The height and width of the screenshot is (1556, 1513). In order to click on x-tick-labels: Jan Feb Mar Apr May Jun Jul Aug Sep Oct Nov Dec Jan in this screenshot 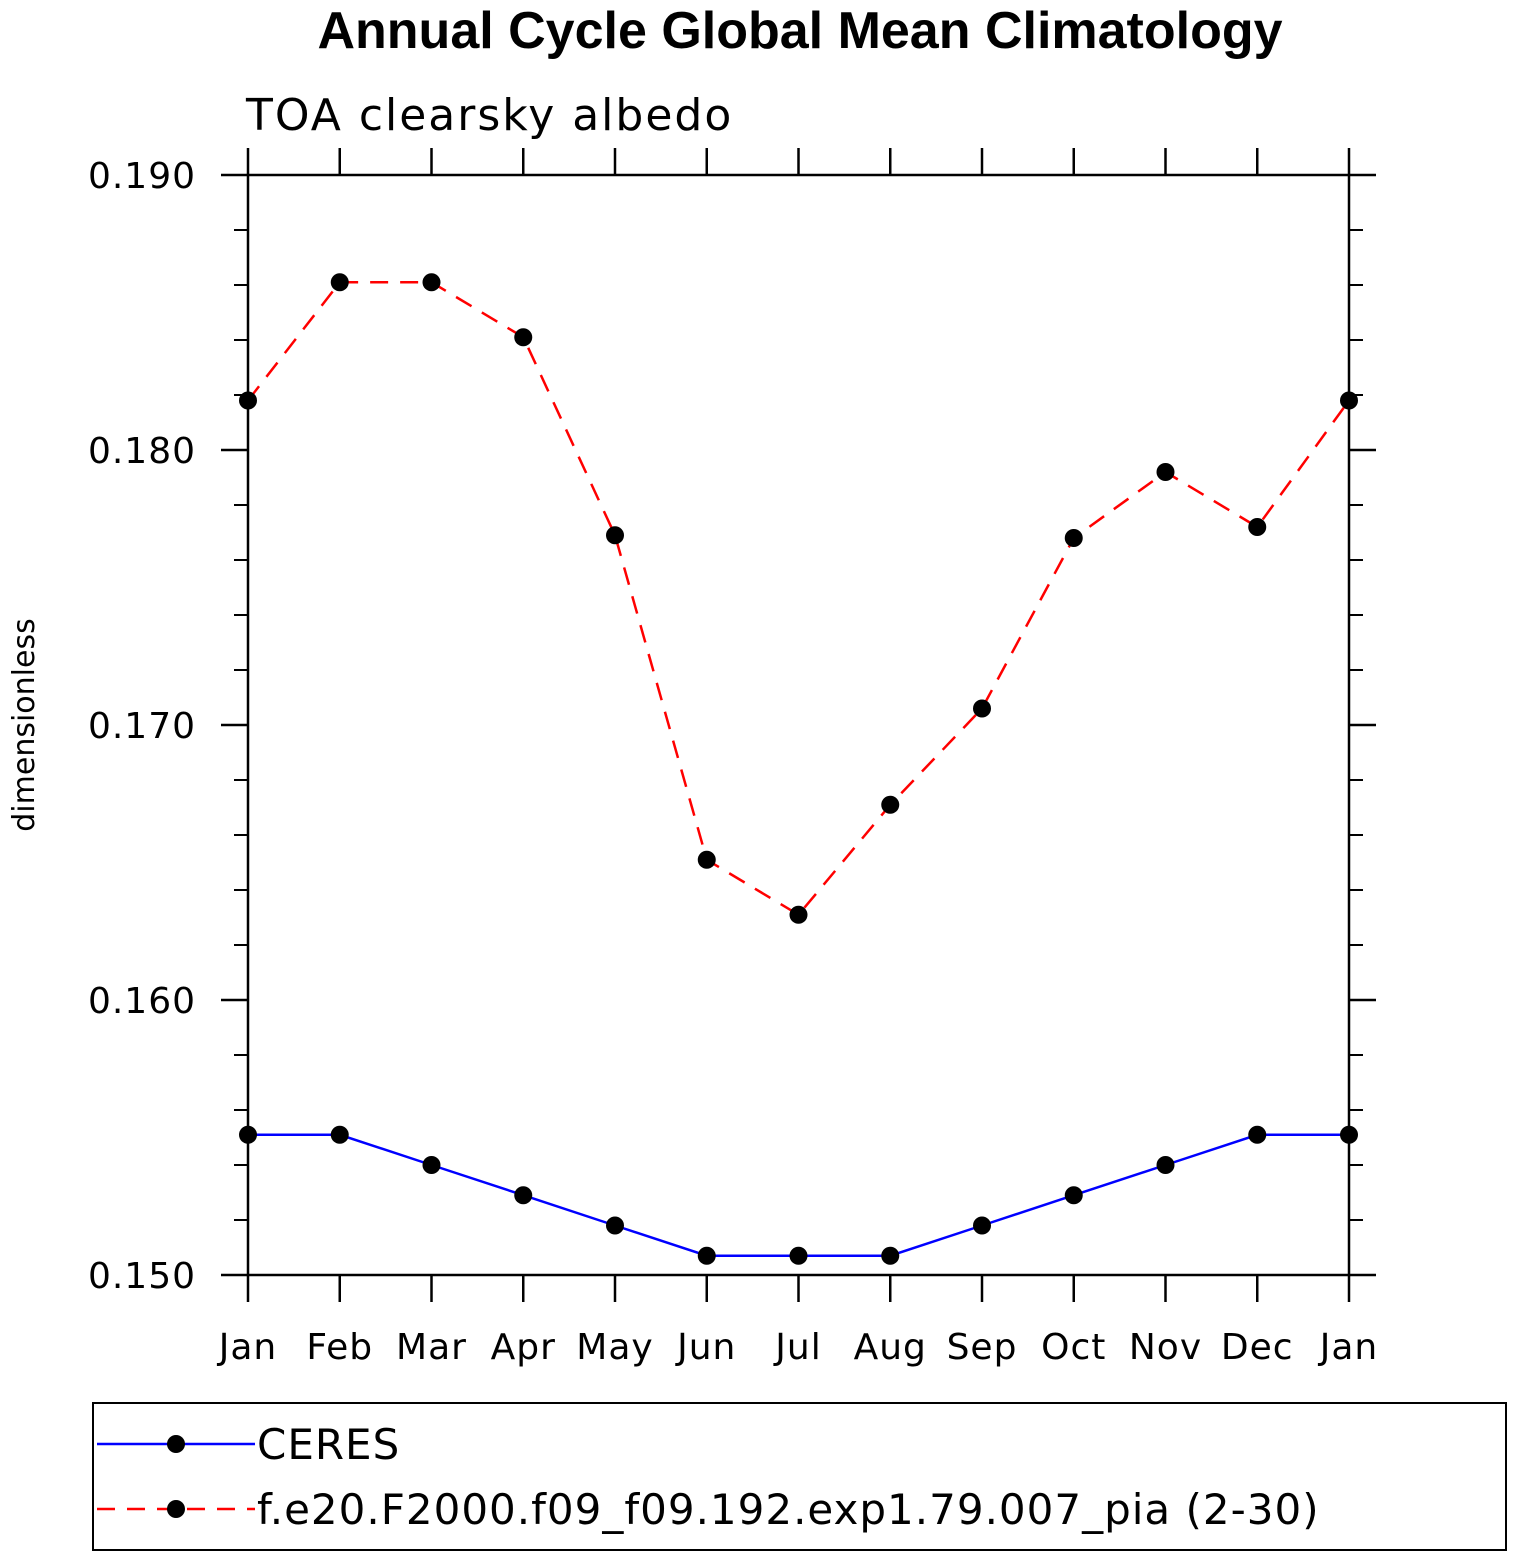, I will do `click(798, 1347)`.